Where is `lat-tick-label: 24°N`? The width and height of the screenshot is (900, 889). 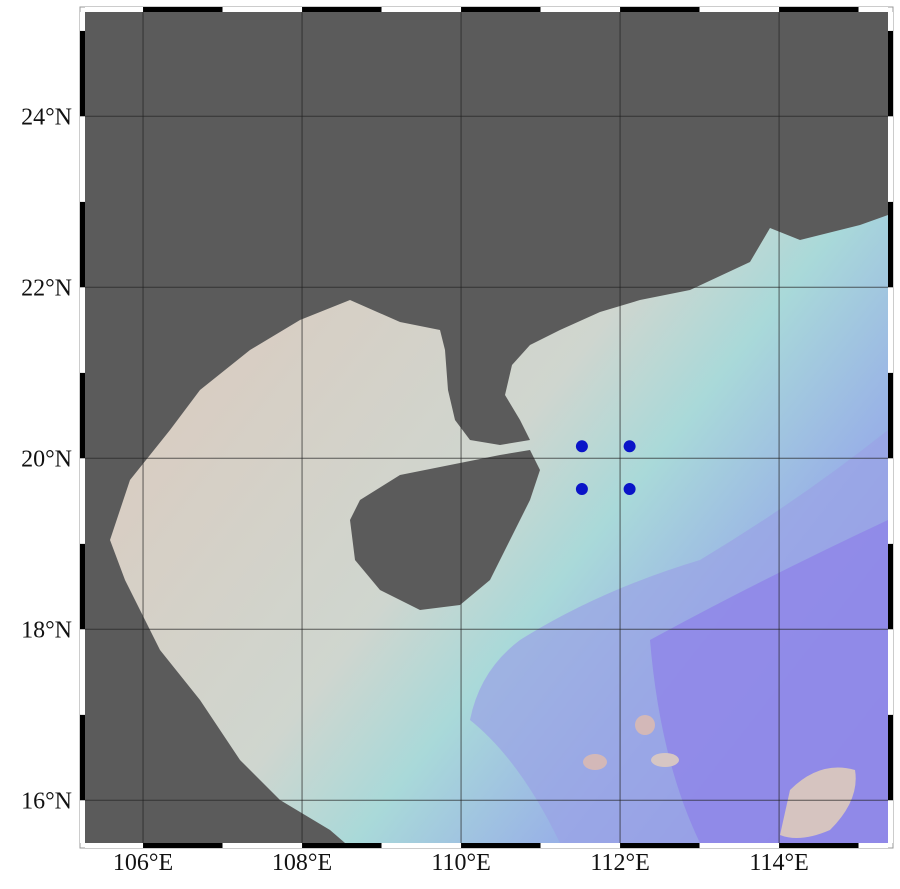
lat-tick-label: 24°N is located at coordinates (46, 117).